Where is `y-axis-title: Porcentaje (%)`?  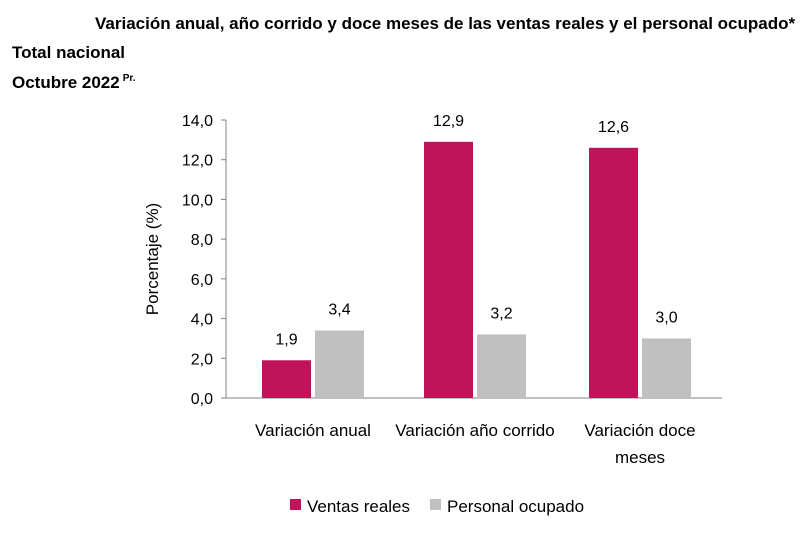 y-axis-title: Porcentaje (%) is located at coordinates (152, 259).